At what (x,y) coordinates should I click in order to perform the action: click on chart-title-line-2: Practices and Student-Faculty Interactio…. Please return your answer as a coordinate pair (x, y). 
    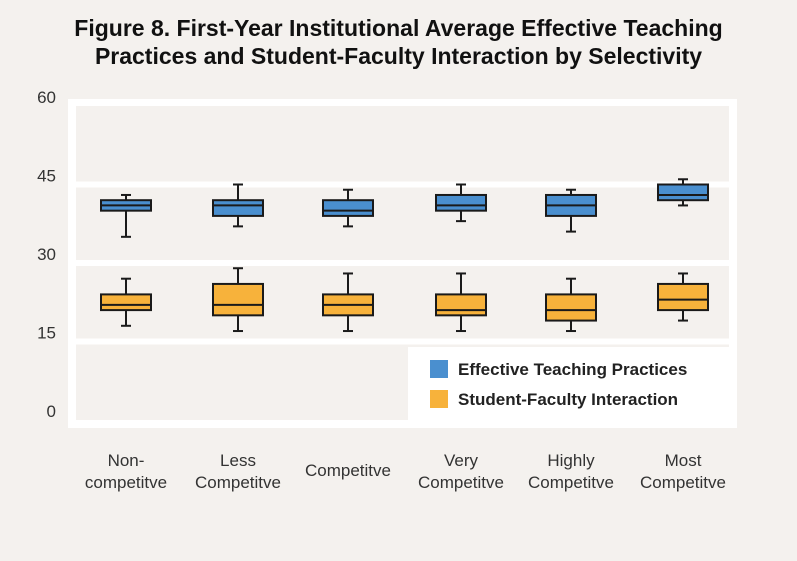
    Looking at the image, I should click on (398, 56).